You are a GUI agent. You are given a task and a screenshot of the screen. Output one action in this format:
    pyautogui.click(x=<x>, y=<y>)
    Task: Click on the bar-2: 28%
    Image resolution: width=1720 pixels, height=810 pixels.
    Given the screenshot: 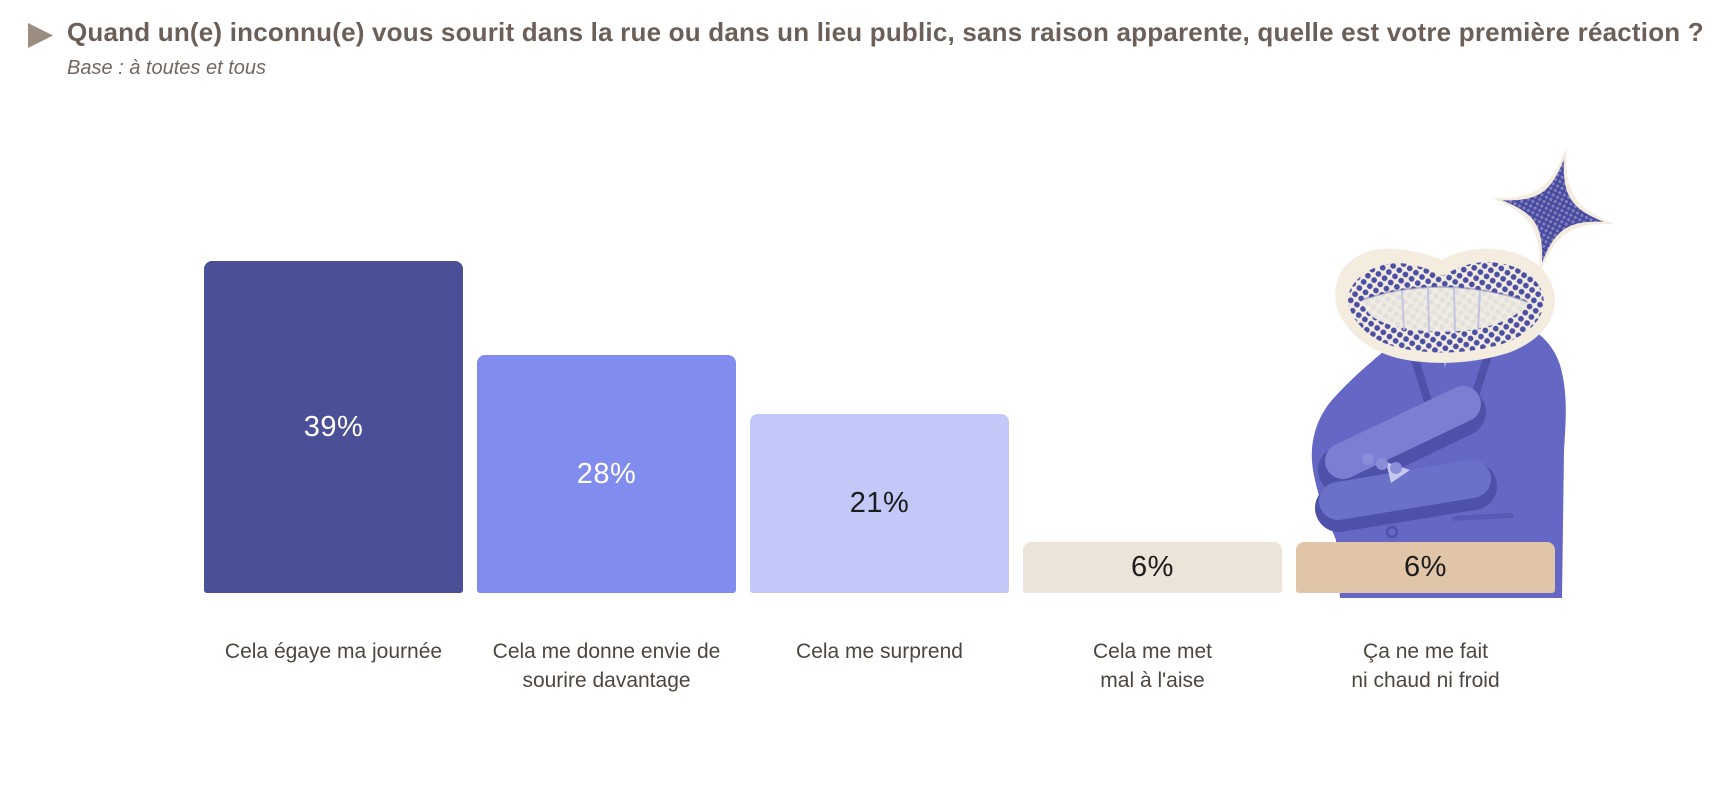 What is the action you would take?
    pyautogui.click(x=606, y=474)
    